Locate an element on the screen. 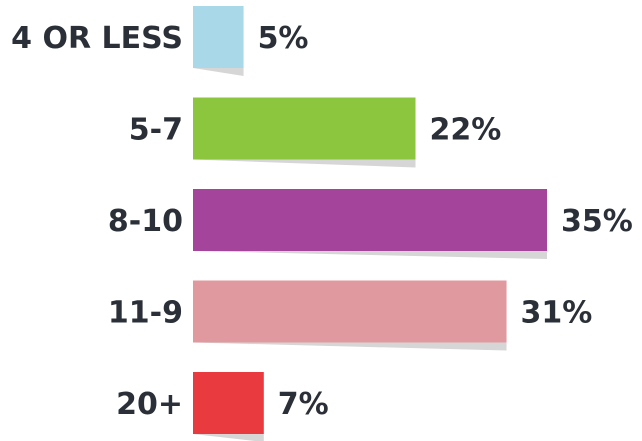 The image size is (642, 441). value-label: 5% is located at coordinates (283, 38).